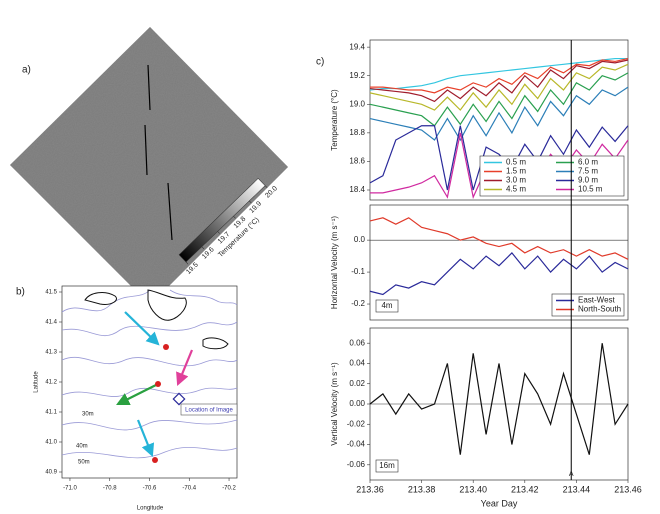  Describe the element at coordinates (356, 444) in the screenshot. I see `y-tick-label: -0.04` at that location.